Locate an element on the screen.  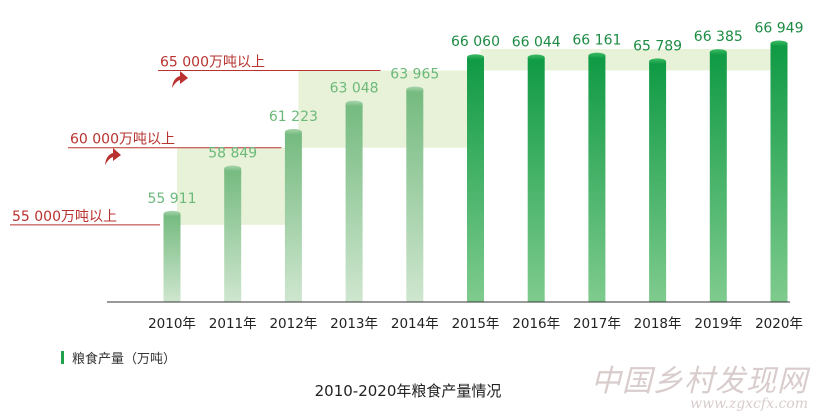
watermark-url: www.zgxcfx.com is located at coordinates (749, 404).